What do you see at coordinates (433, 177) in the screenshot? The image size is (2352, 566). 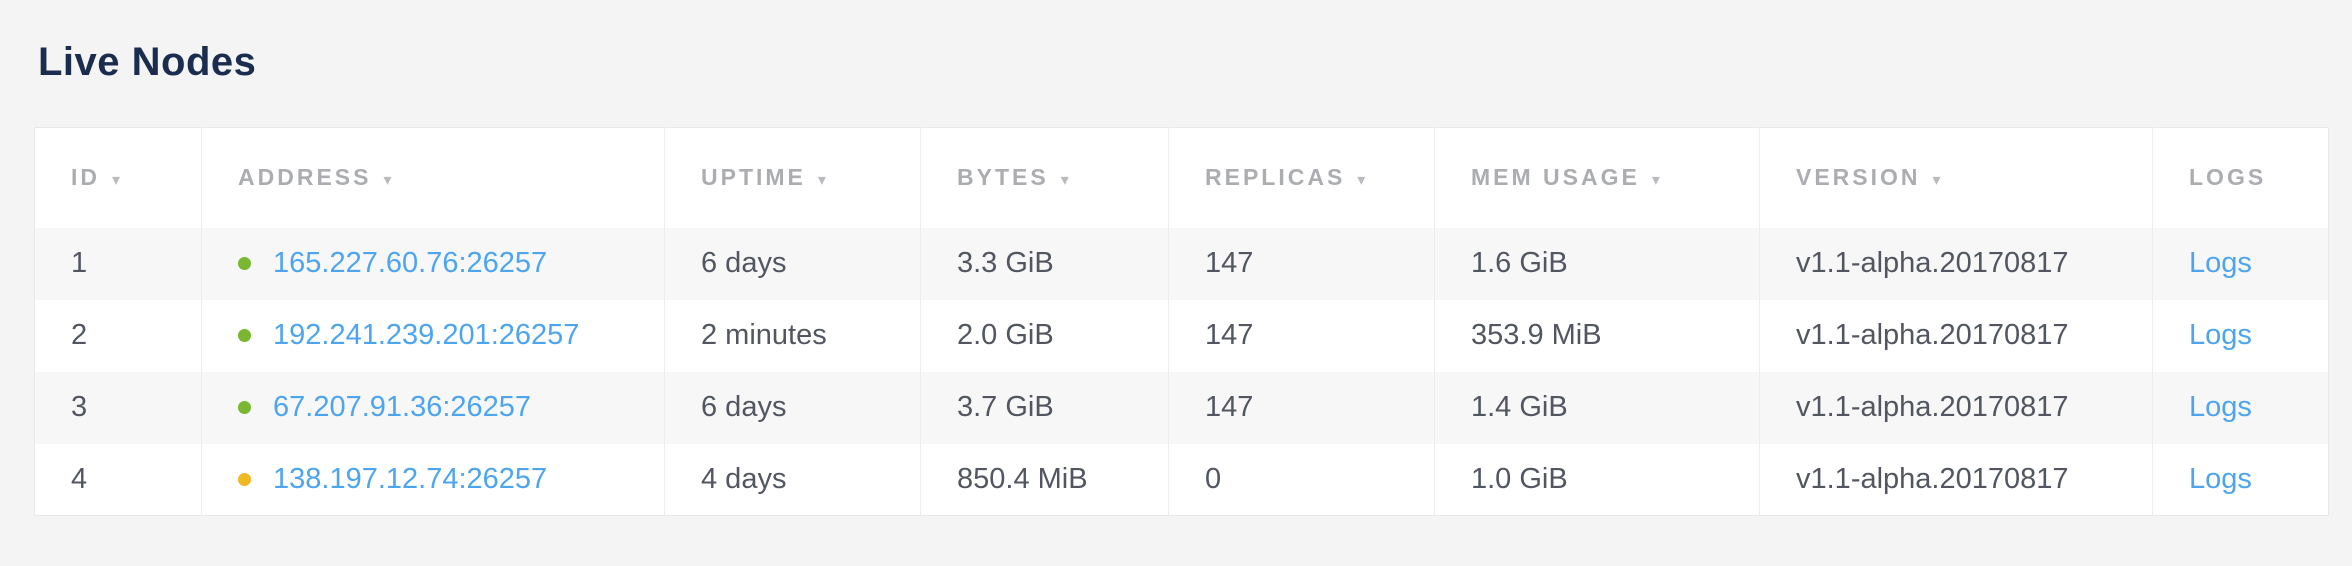 I see `column-header-address: ADDRESS ▾` at bounding box center [433, 177].